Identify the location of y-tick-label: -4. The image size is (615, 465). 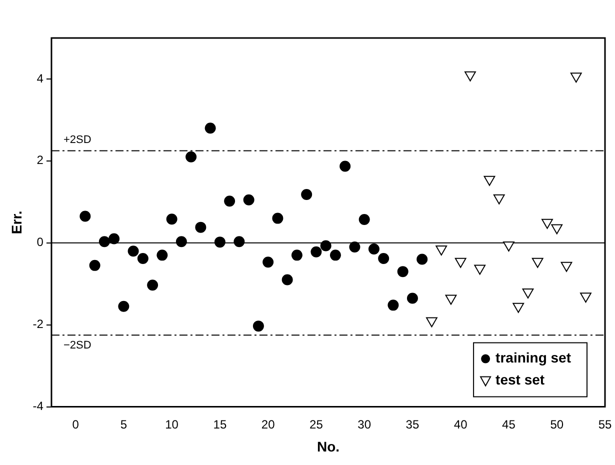
(38, 406).